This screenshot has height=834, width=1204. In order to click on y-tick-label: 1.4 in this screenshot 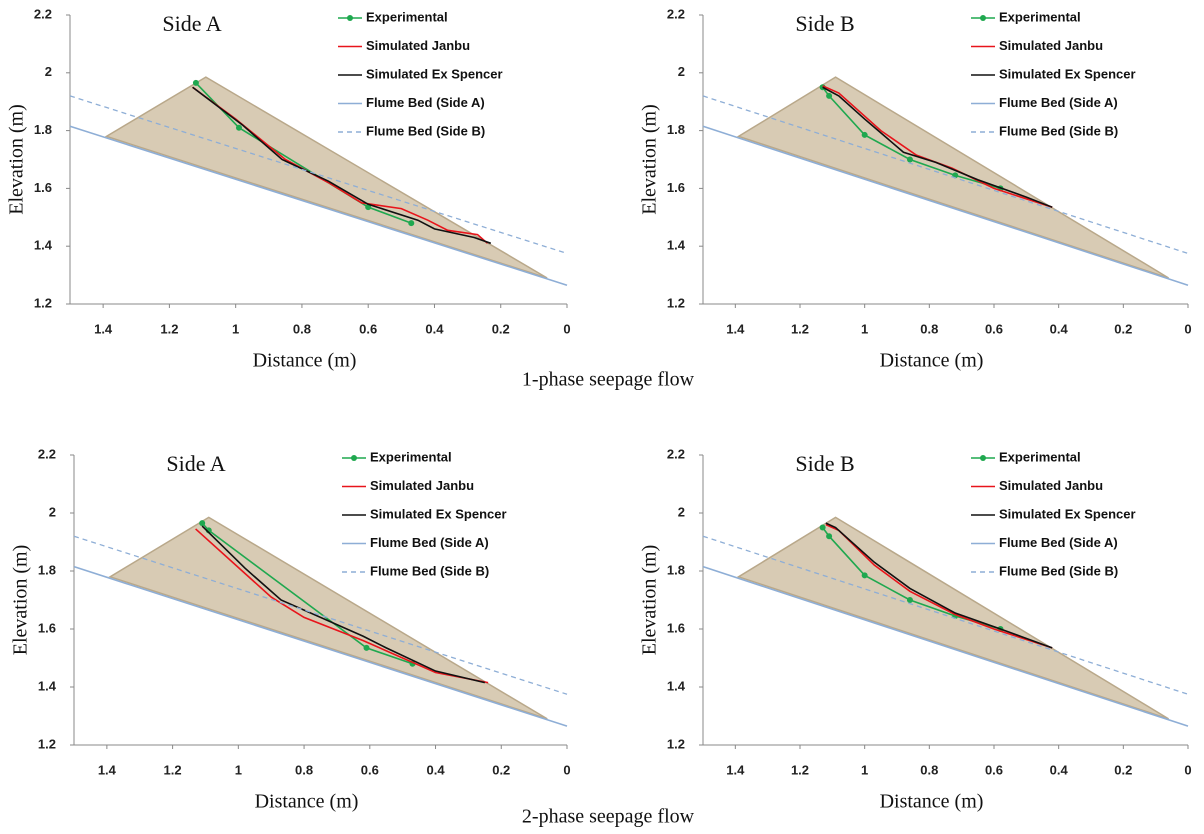, I will do `click(676, 245)`.